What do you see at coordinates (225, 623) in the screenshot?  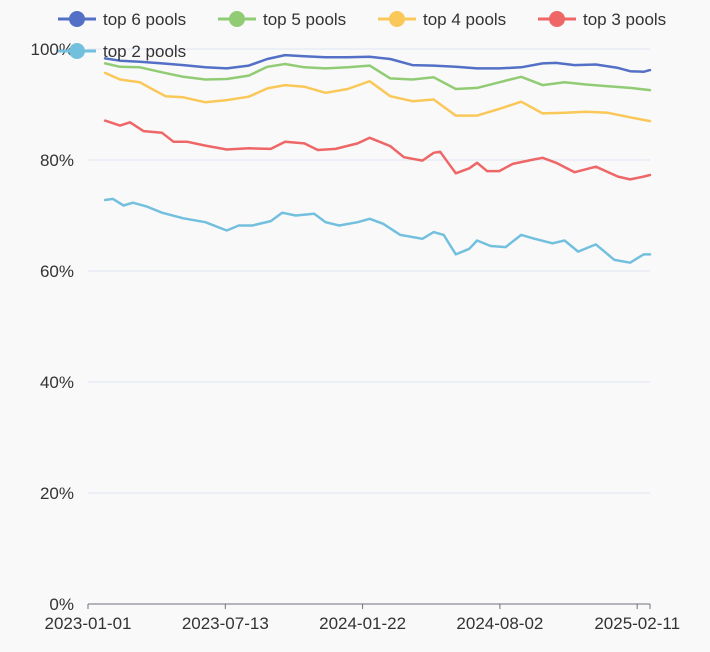 I see `x-tick-label: 2023-07-13` at bounding box center [225, 623].